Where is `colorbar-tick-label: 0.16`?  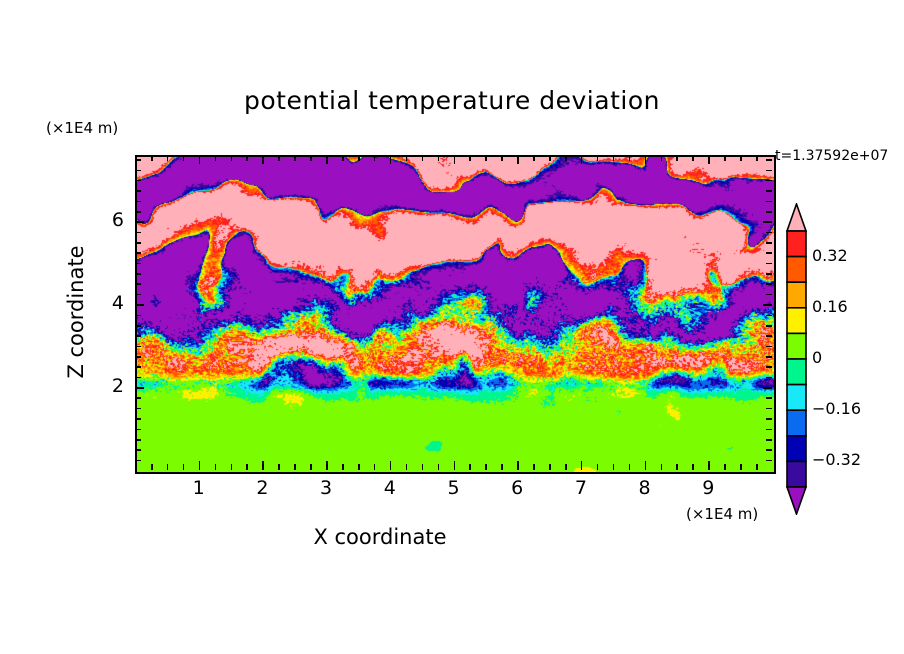
colorbar-tick-label: 0.16 is located at coordinates (830, 306).